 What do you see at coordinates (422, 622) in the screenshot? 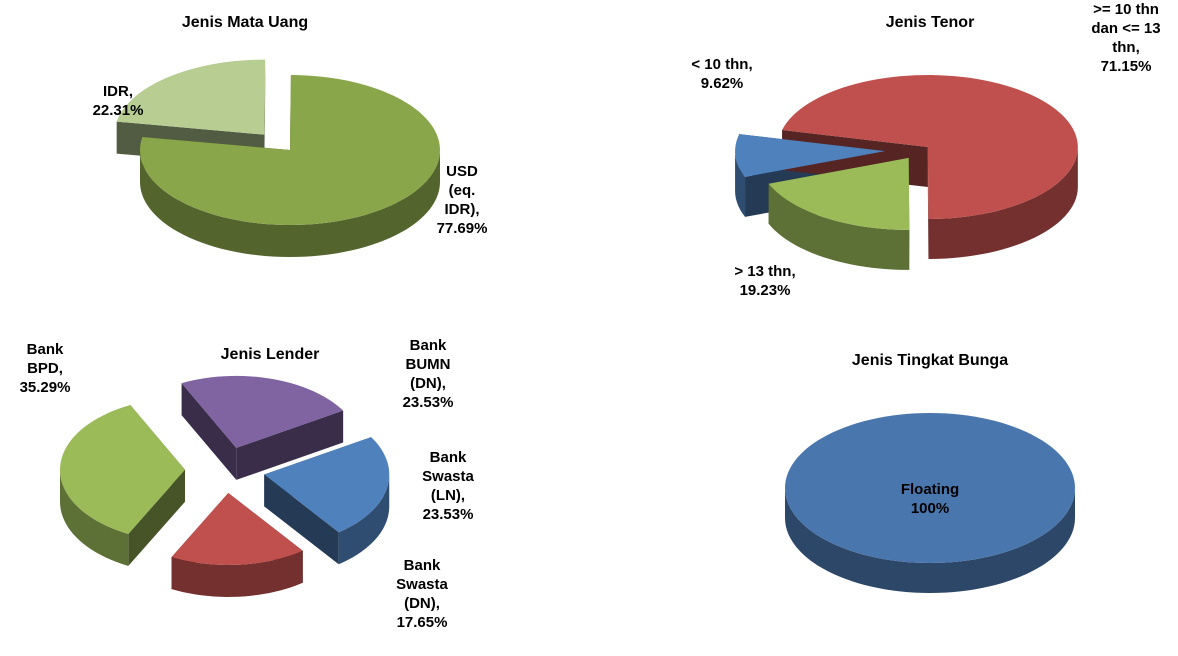
I see `slice-value: 17.65%` at bounding box center [422, 622].